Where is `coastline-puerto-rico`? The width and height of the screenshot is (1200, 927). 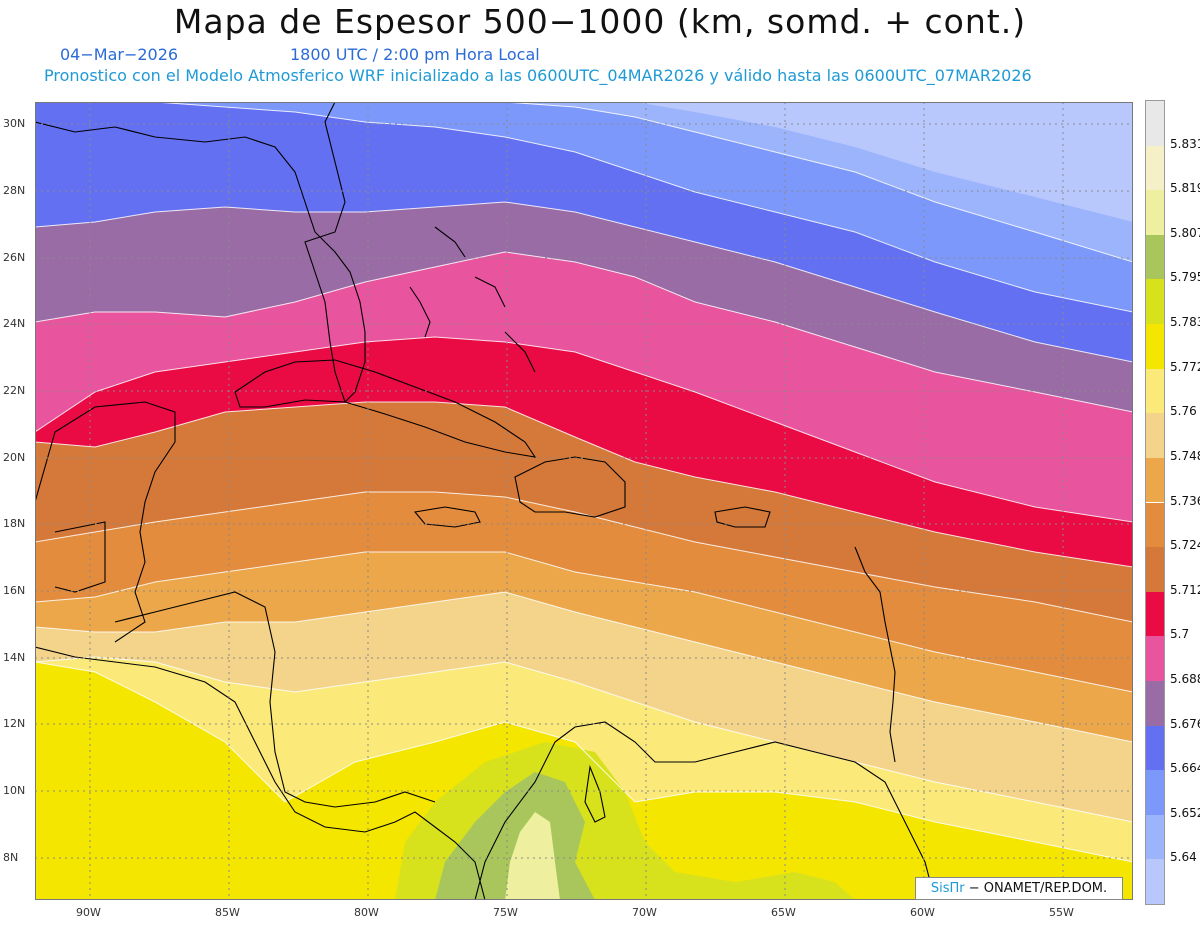
coastline-puerto-rico is located at coordinates (742, 517).